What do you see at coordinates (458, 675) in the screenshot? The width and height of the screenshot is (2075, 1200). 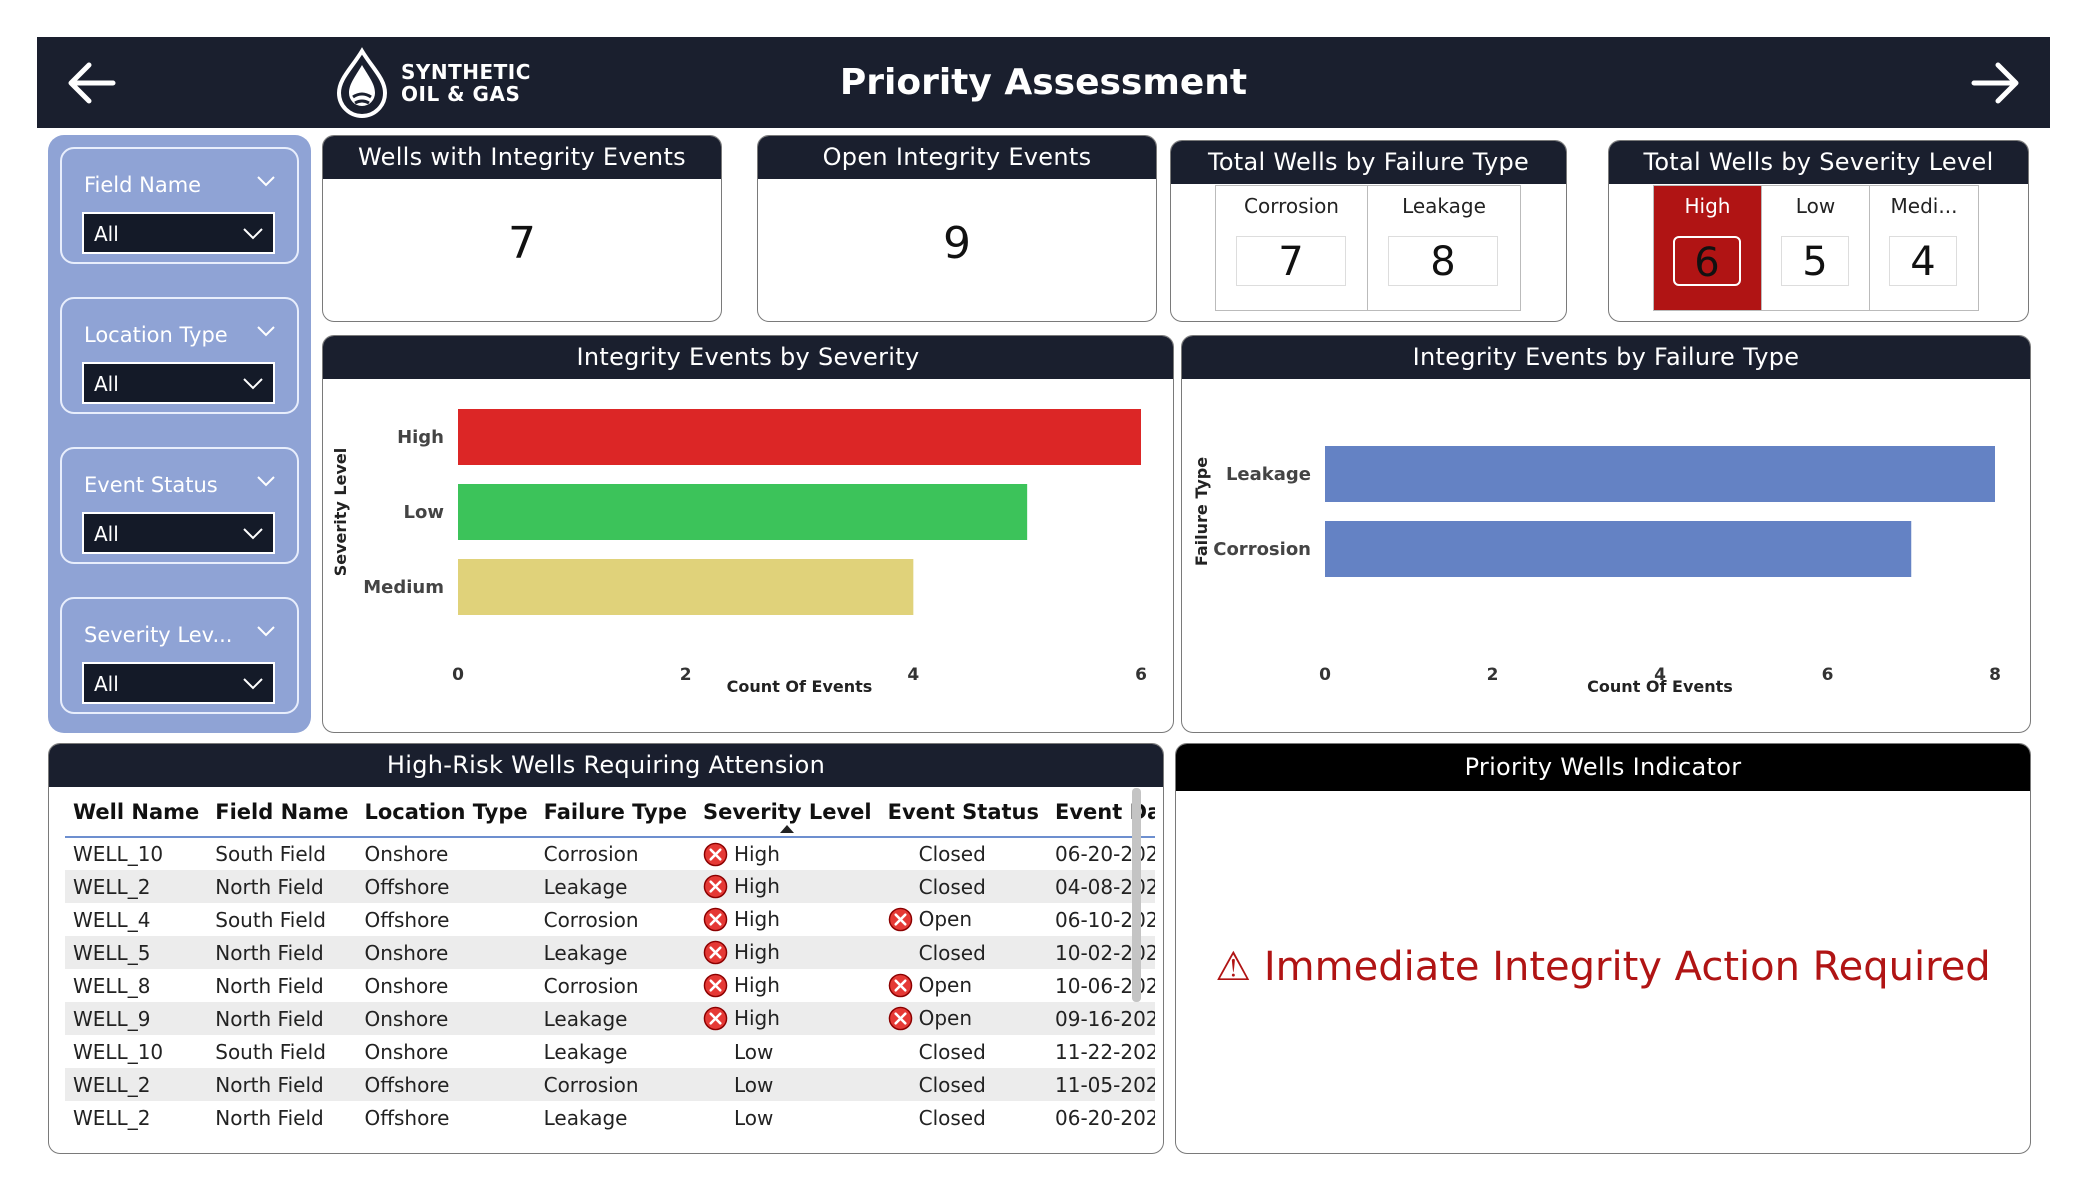 I see `x-tick-label: 0` at bounding box center [458, 675].